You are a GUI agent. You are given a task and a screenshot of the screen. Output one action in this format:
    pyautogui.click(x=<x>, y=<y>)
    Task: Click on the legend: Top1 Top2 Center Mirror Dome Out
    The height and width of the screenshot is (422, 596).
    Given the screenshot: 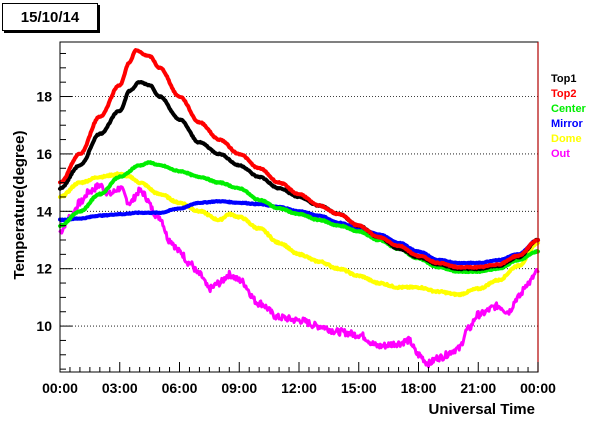 What is the action you would take?
    pyautogui.click(x=569, y=116)
    